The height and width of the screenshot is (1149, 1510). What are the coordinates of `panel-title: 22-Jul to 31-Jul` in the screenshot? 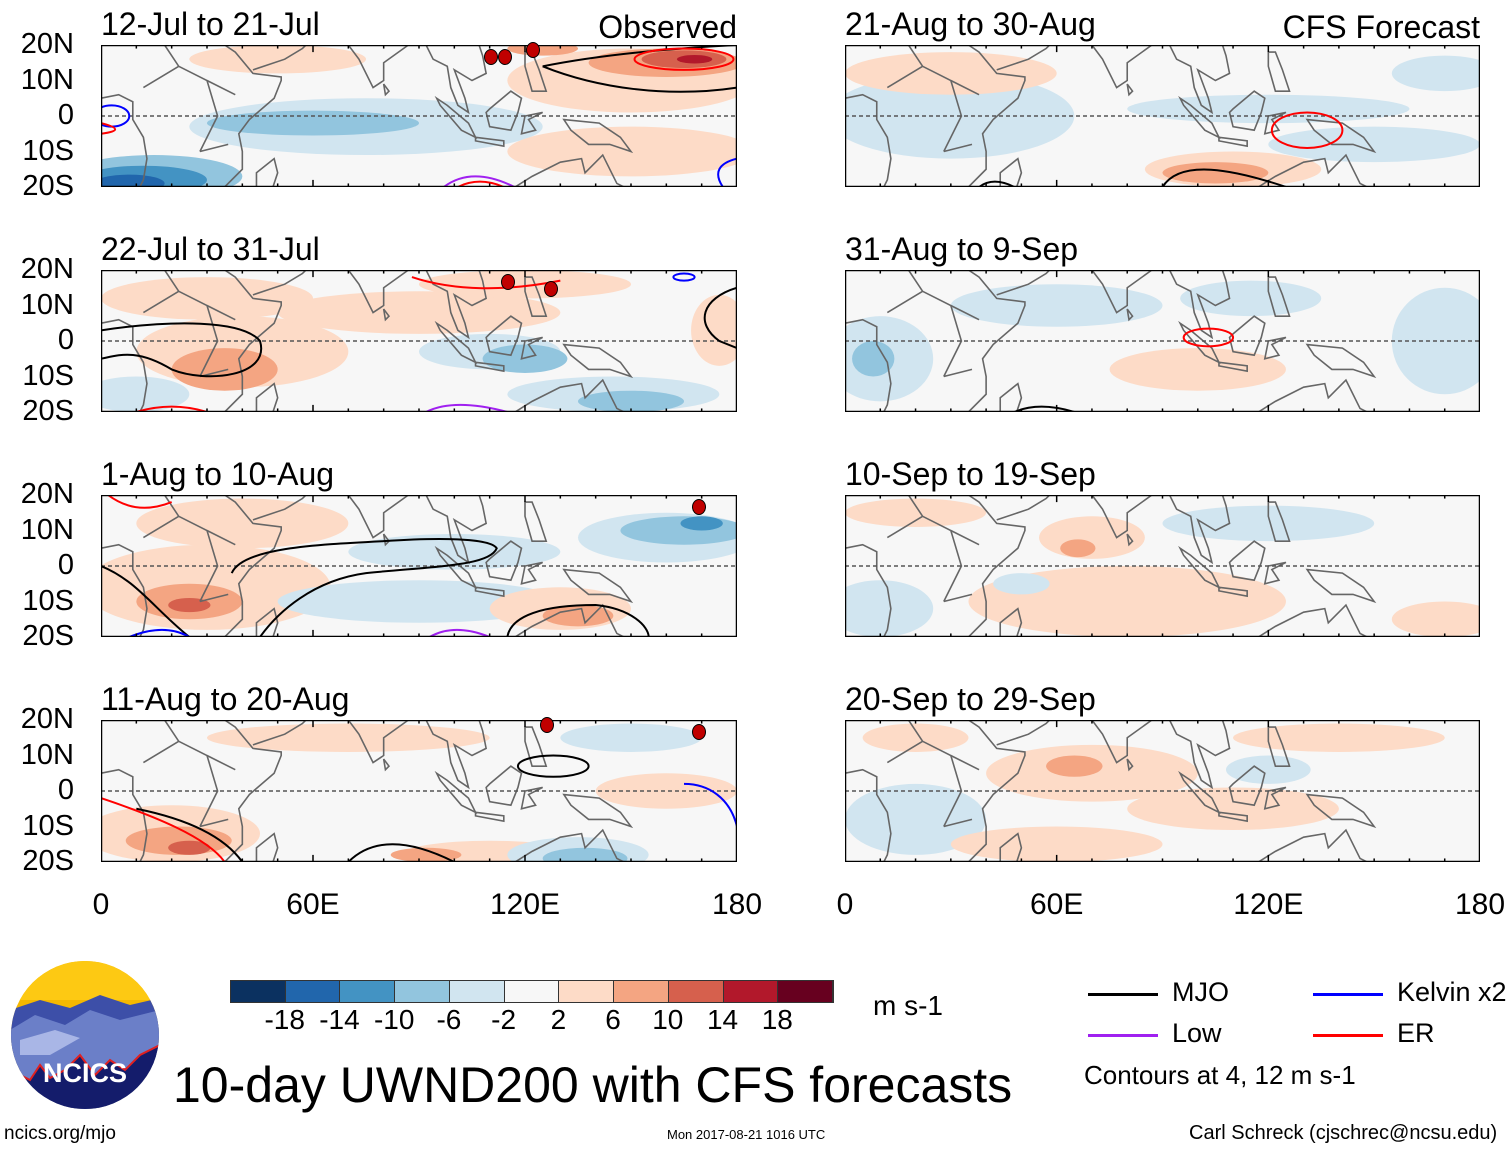 It's located at (210, 249).